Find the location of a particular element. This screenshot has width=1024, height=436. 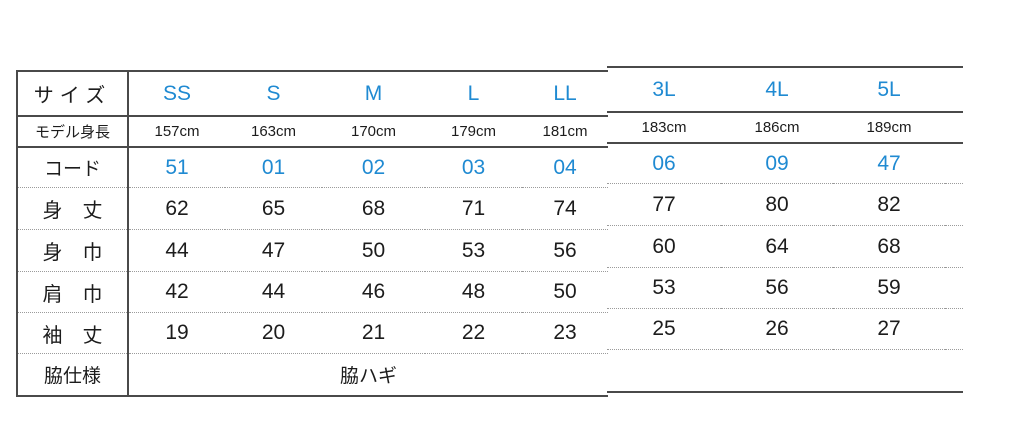

code-cell: 09 is located at coordinates (777, 163).